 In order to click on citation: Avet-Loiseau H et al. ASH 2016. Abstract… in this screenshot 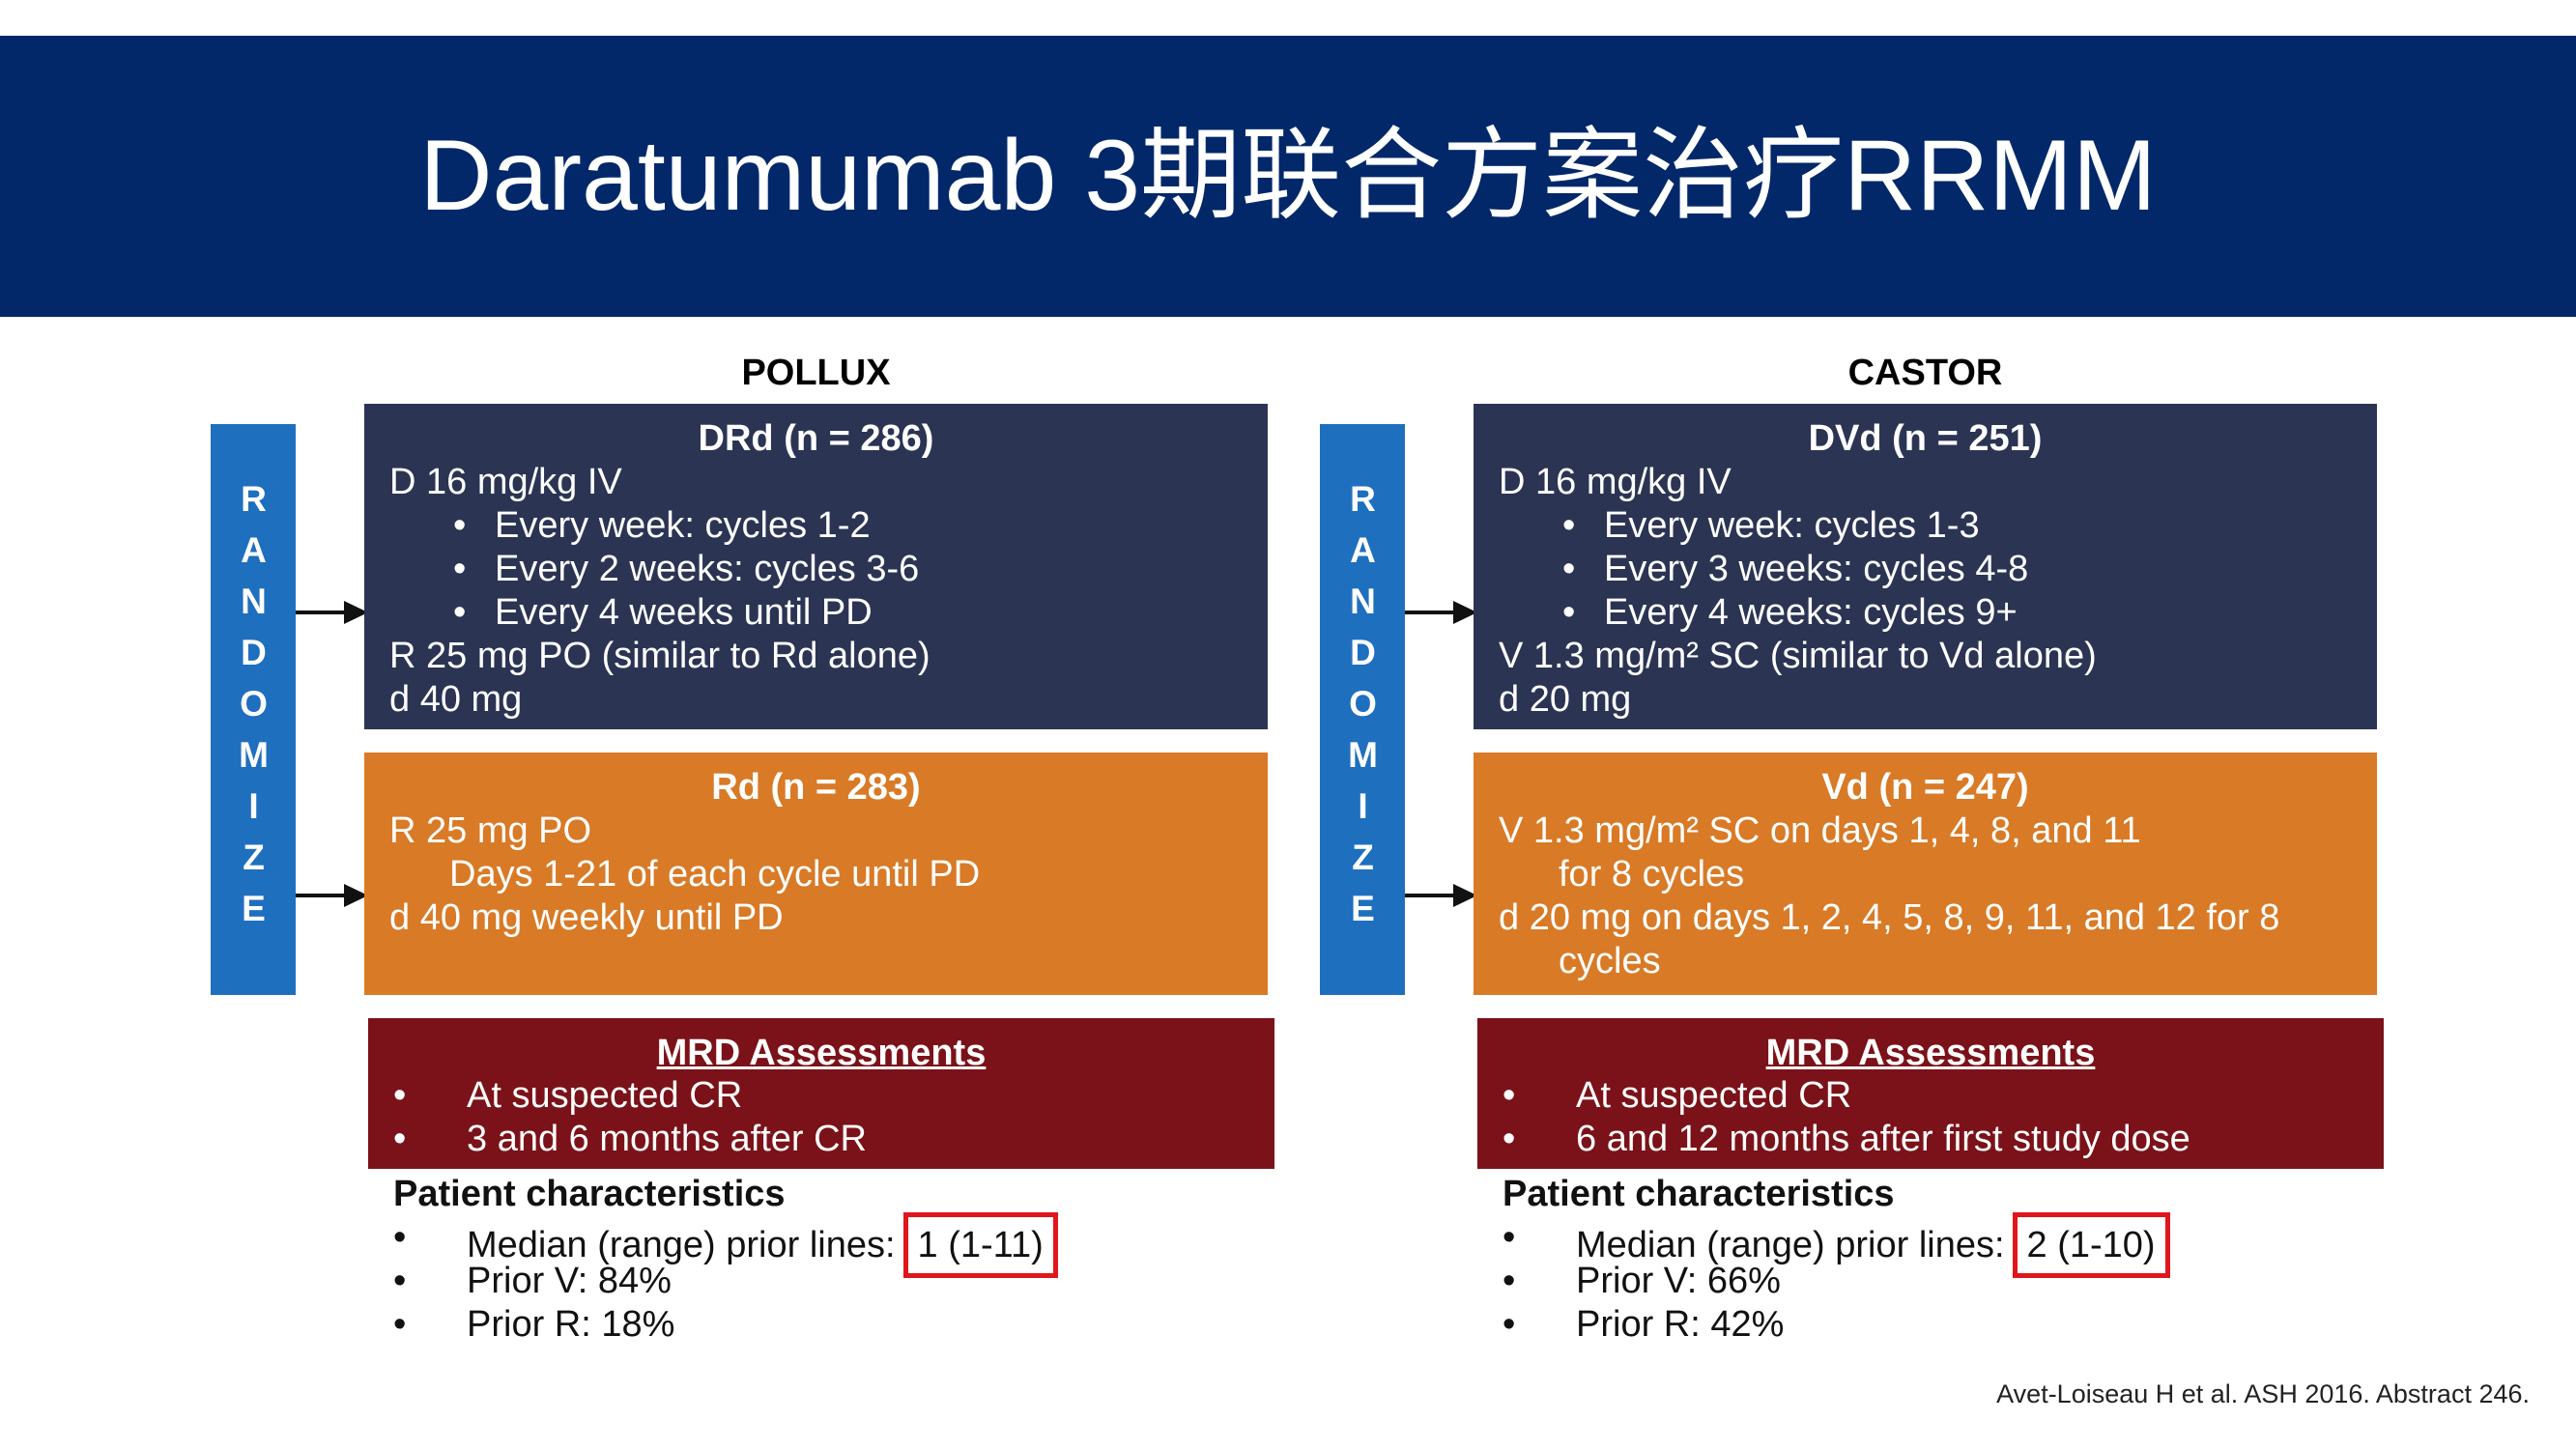, I will do `click(2263, 1393)`.